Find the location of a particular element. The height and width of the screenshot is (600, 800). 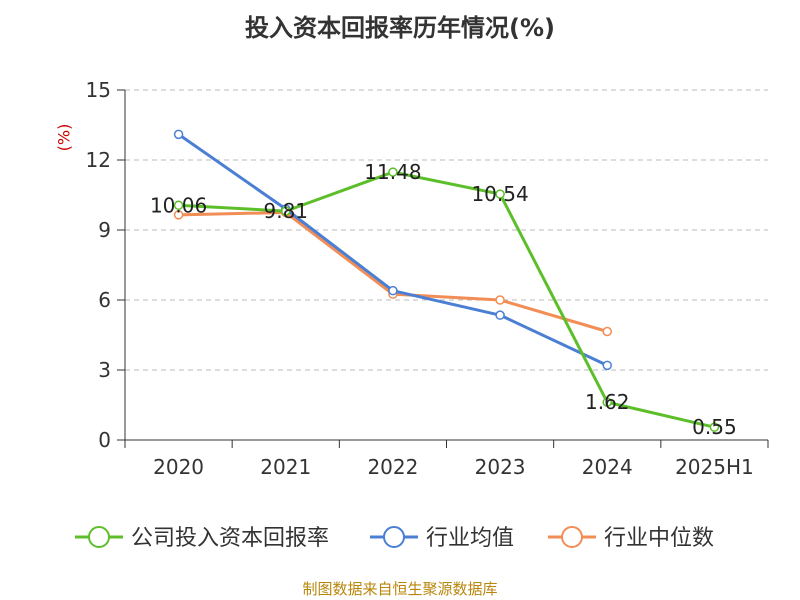

data-label-2020: 10.06 is located at coordinates (178, 205).